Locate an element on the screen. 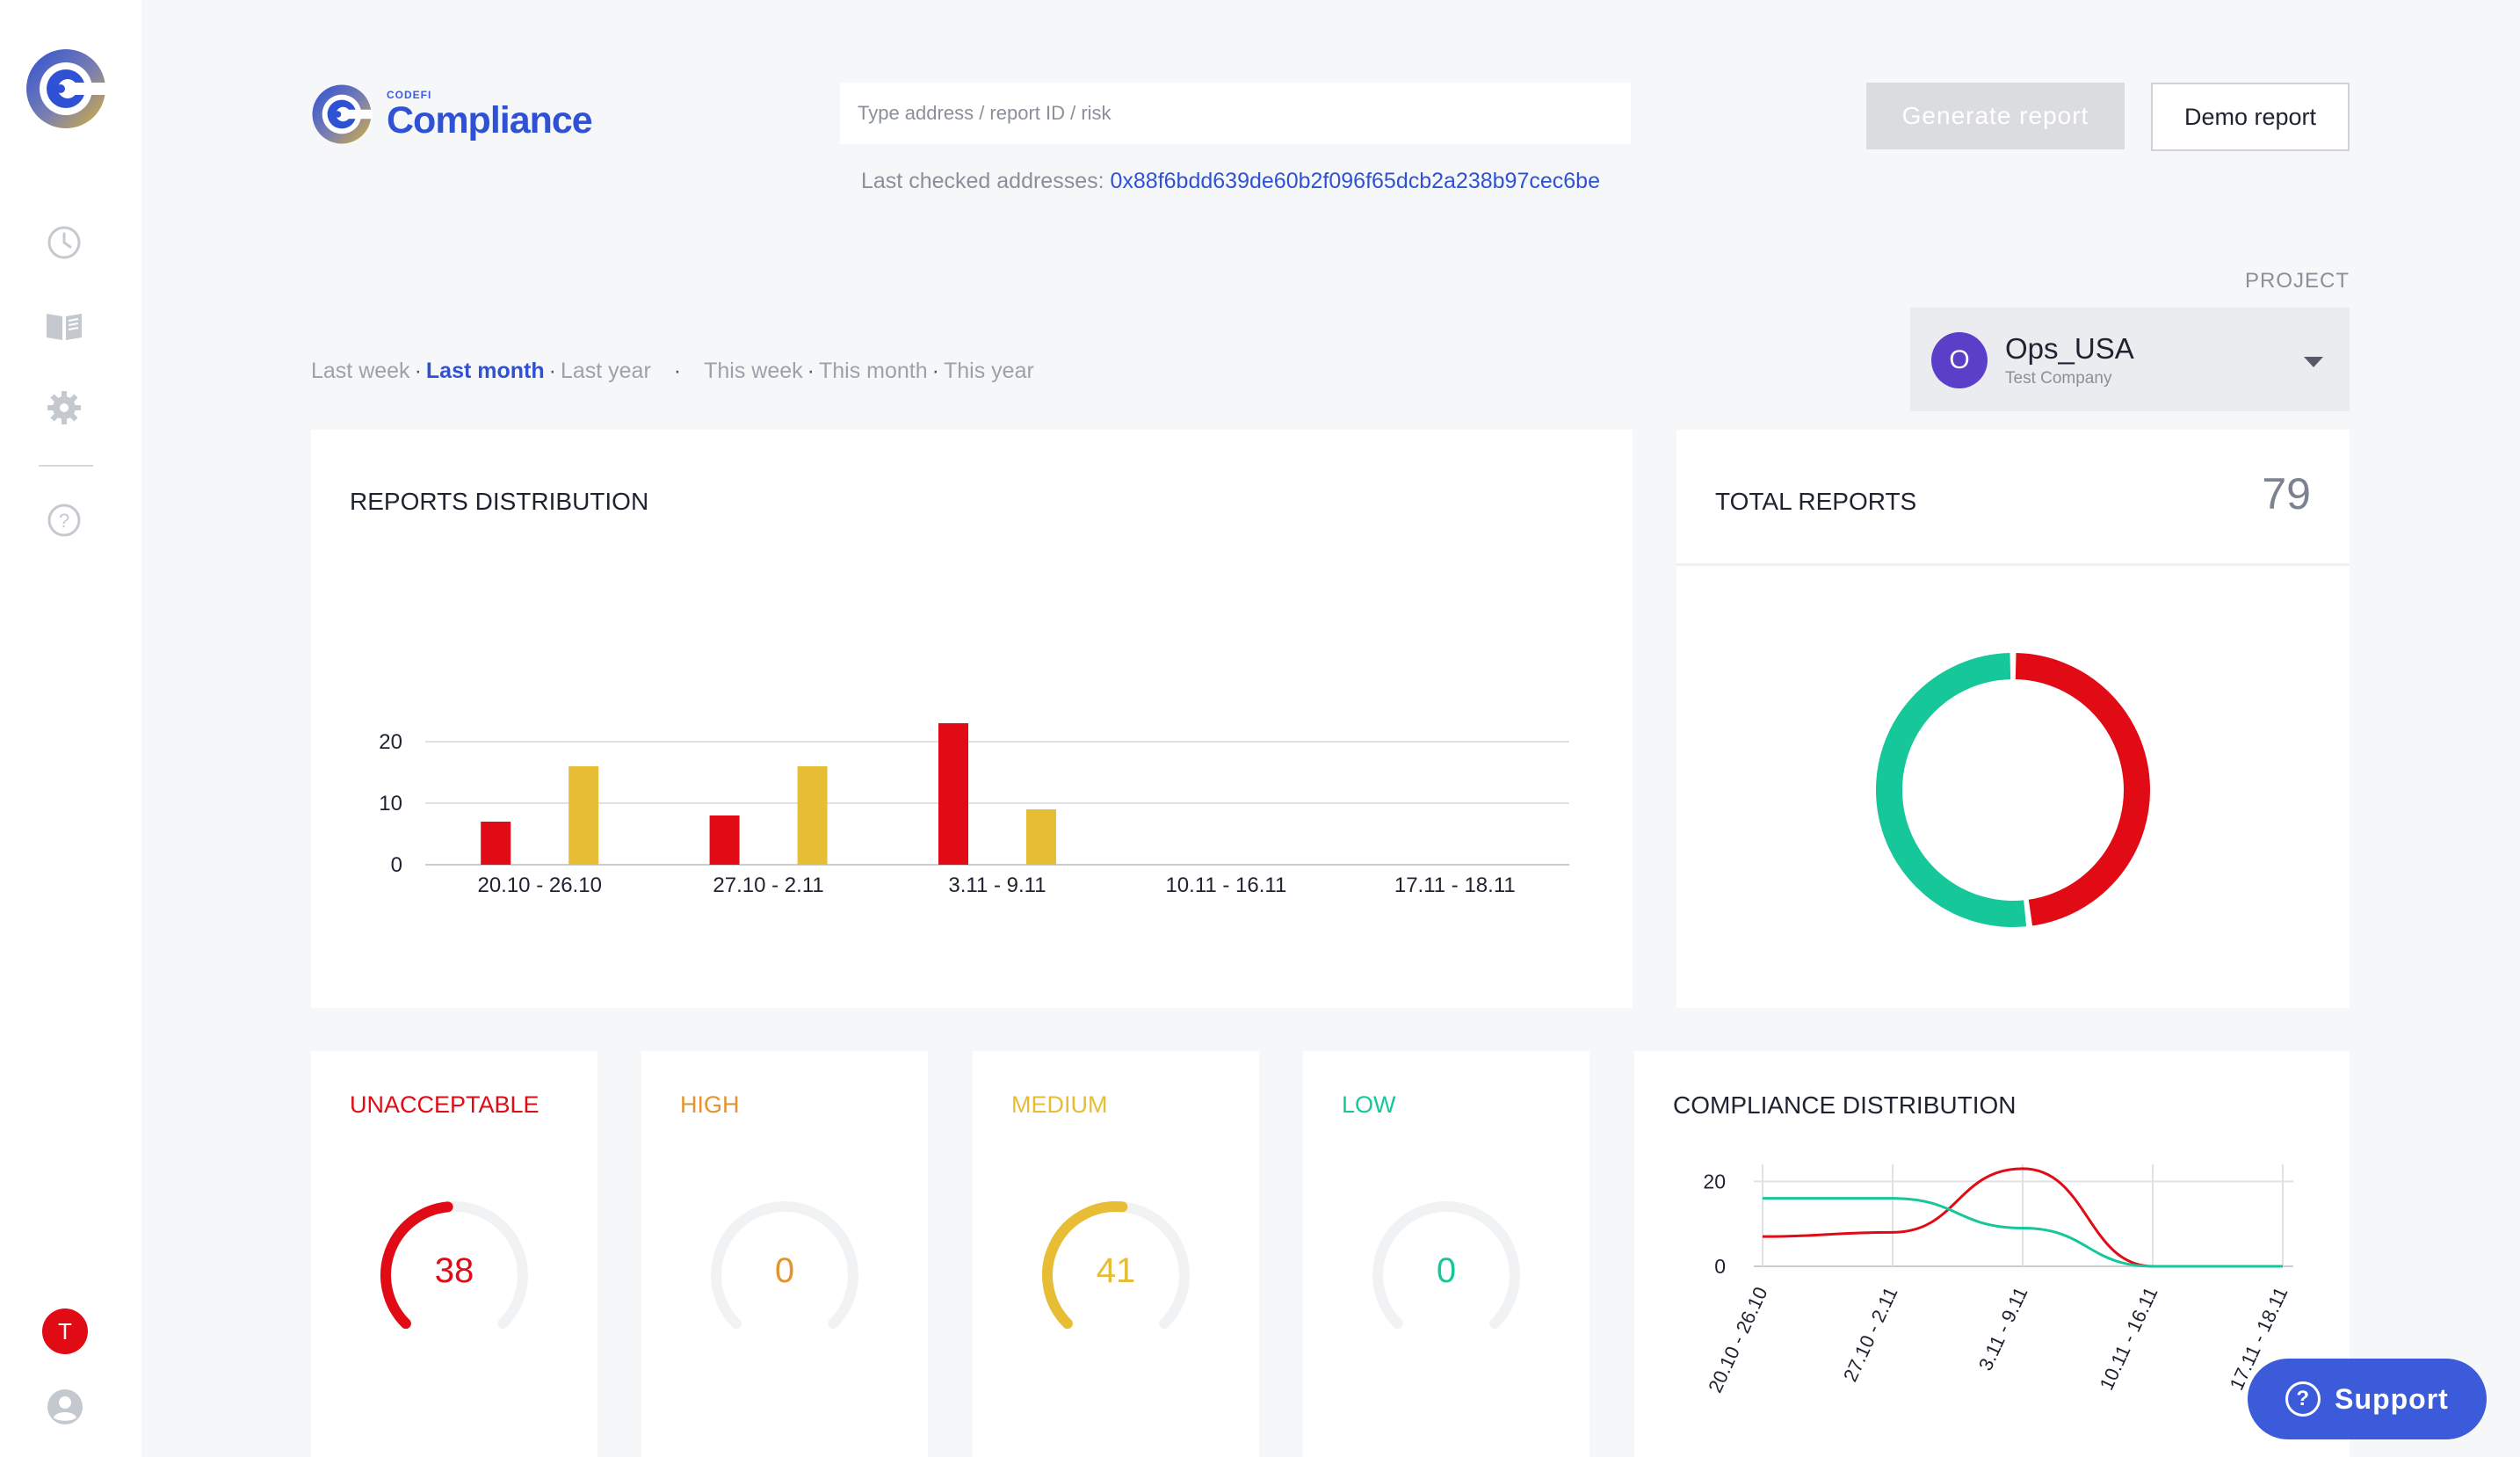  gauge-unacceptable is located at coordinates (454, 1265).